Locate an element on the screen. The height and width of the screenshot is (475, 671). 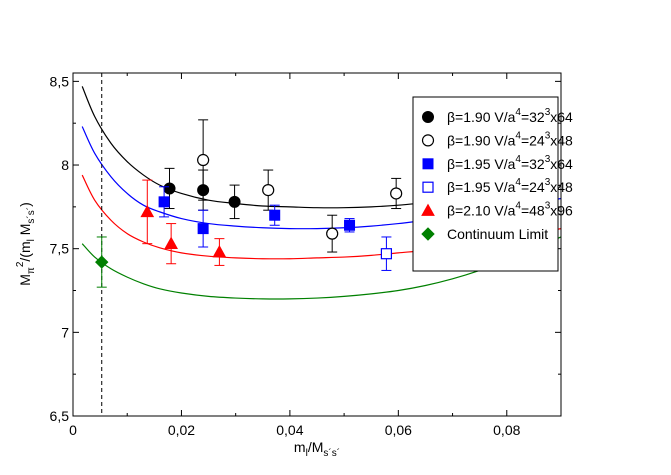
legend-box is located at coordinates (485, 184).